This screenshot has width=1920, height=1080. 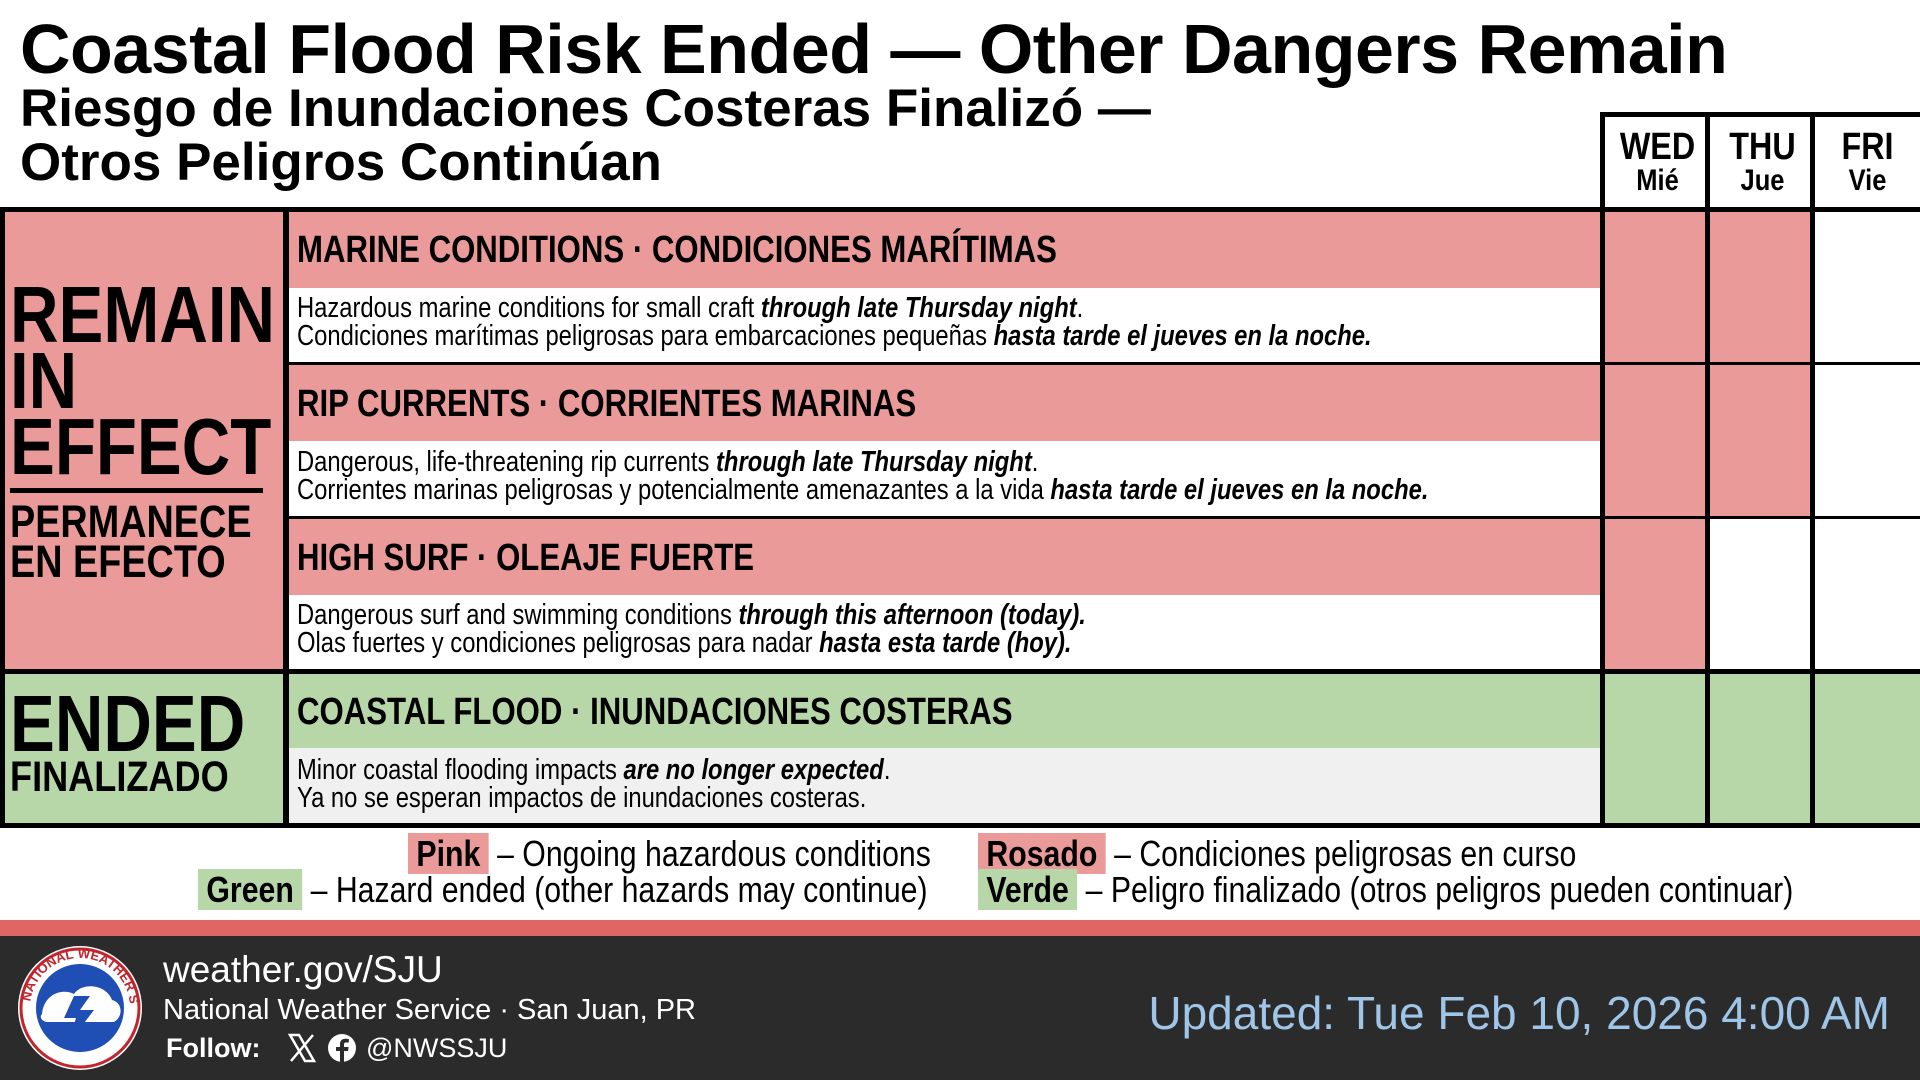 What do you see at coordinates (302, 1048) in the screenshot?
I see `x-icon` at bounding box center [302, 1048].